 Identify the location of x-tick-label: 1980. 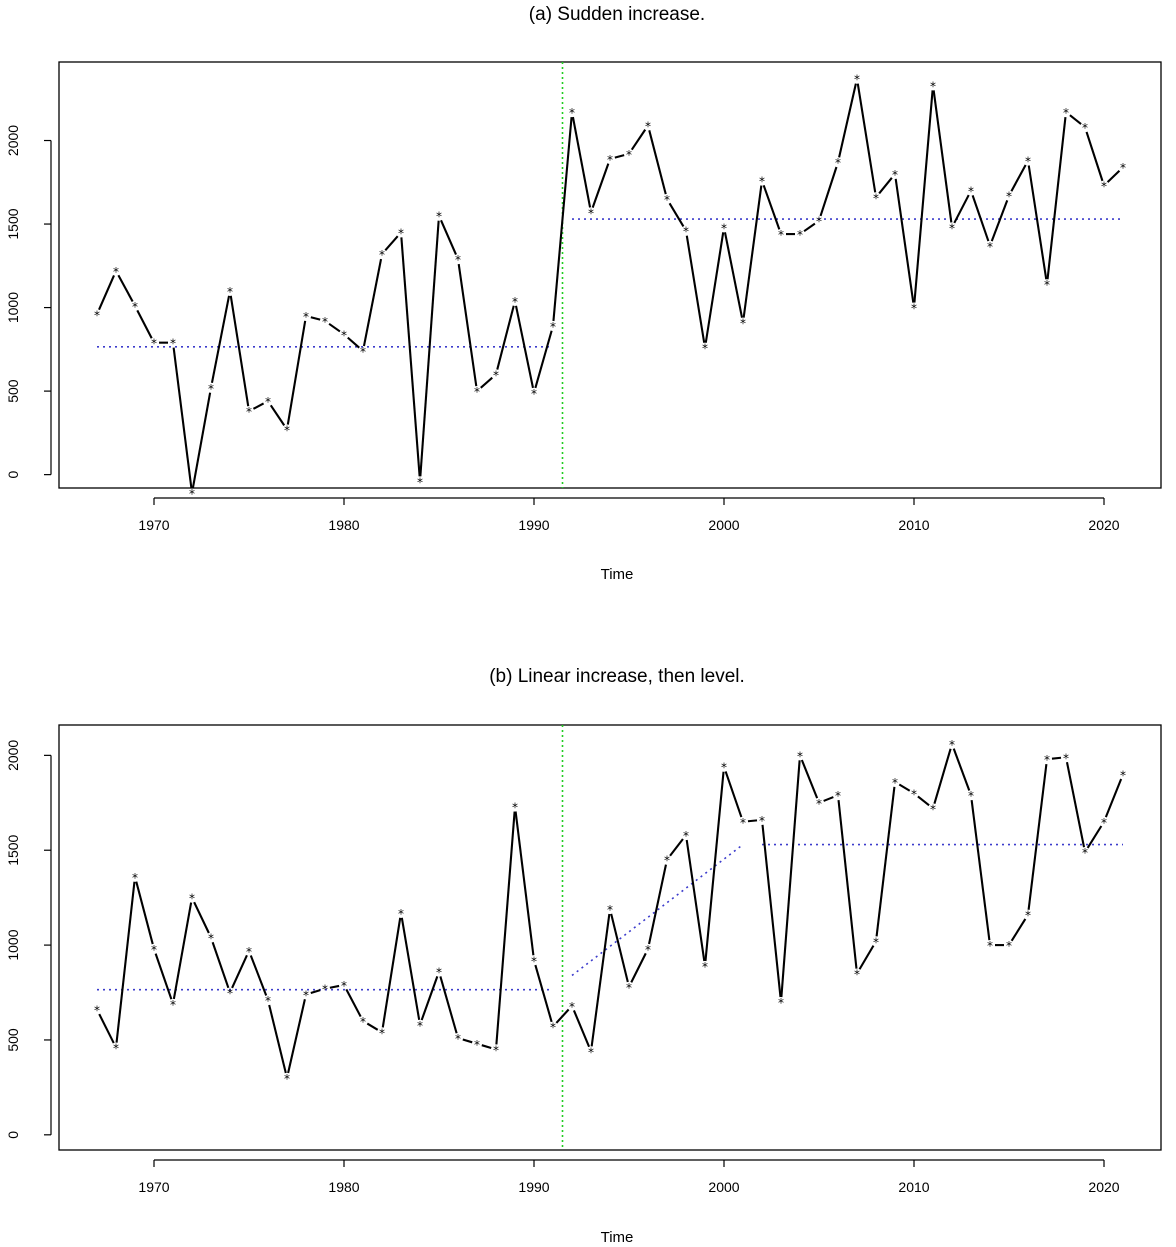
(343, 525).